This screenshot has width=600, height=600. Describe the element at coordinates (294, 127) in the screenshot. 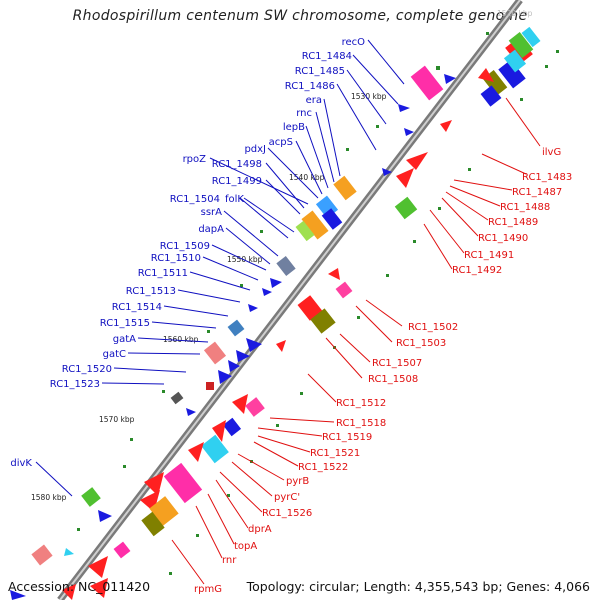

I see `gene-label: lepB` at that location.